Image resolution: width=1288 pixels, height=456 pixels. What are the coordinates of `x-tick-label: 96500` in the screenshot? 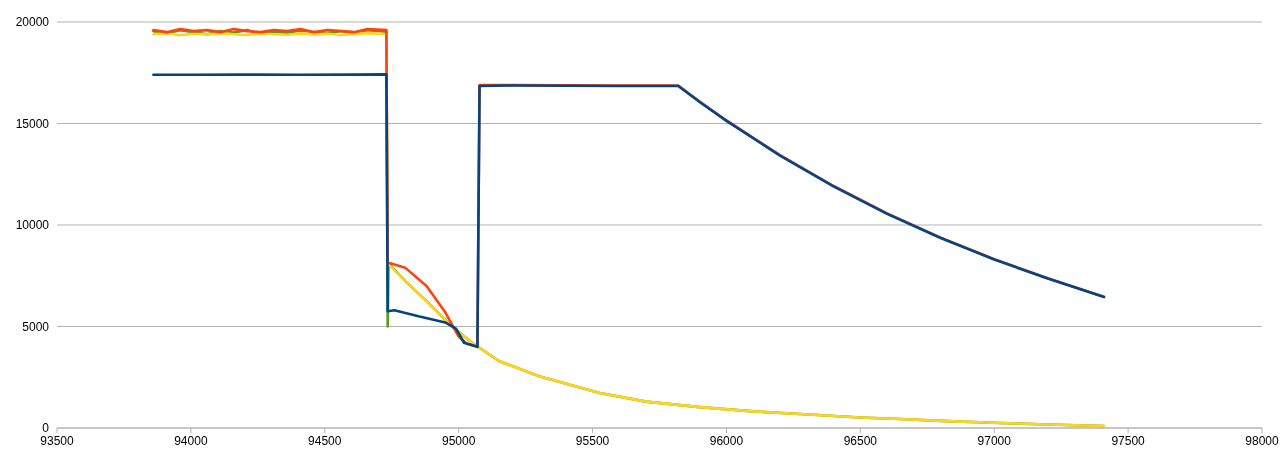 It's located at (860, 441).